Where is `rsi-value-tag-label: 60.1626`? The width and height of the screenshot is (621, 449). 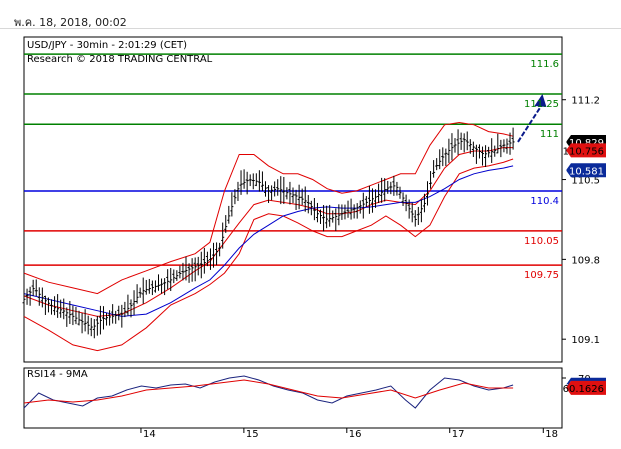
rsi-value-tag-label: 60.1626 is located at coordinates (583, 389).